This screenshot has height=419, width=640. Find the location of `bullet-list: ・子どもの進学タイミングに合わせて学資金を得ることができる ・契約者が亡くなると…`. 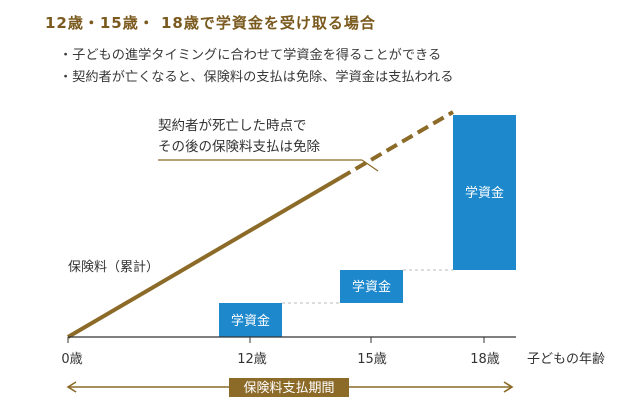

bullet-list: ・子どもの進学タイミングに合わせて学資金を得ることができる ・契約者が亡くなると… is located at coordinates (256, 67).